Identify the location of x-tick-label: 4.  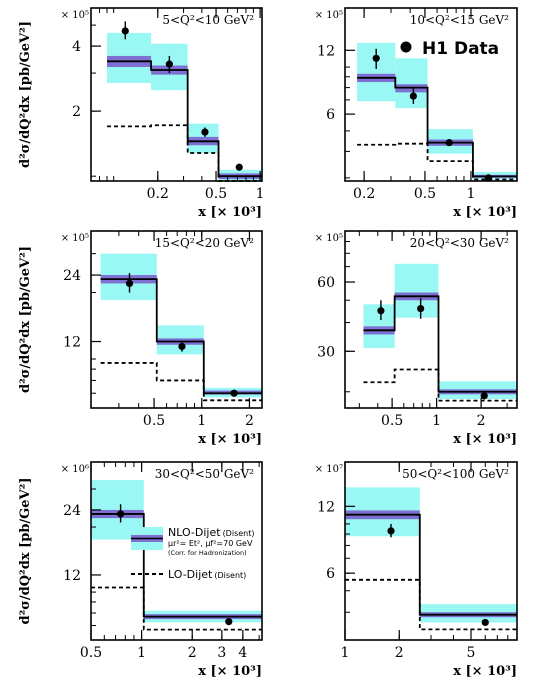
(242, 653).